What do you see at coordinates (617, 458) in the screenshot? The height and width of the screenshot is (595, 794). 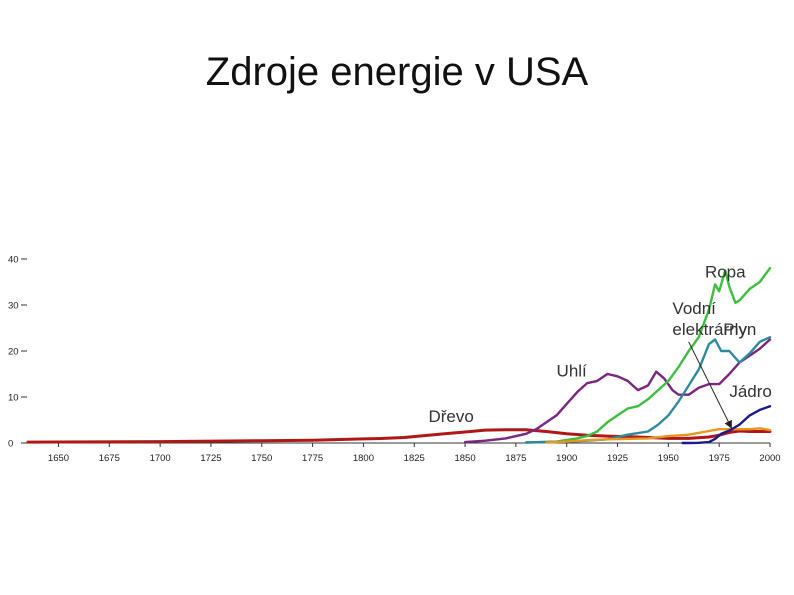 I see `x-tick-label: 1925` at bounding box center [617, 458].